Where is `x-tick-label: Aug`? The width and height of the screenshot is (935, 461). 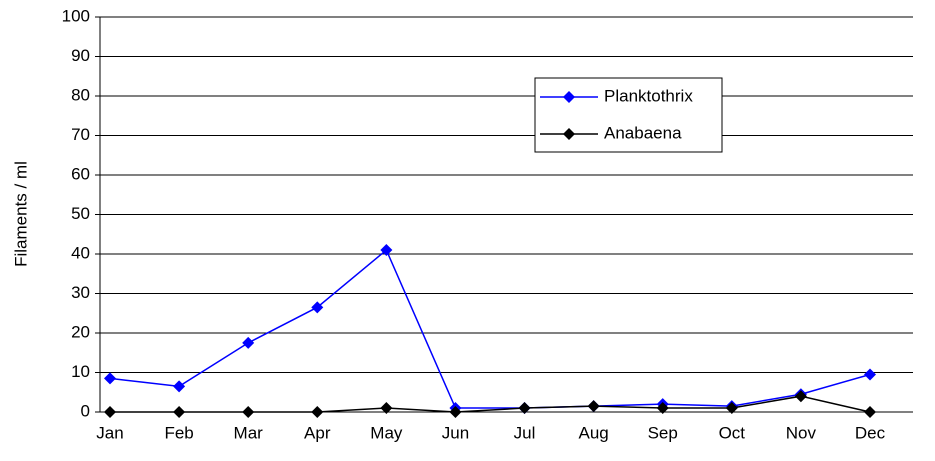 x-tick-label: Aug is located at coordinates (594, 432).